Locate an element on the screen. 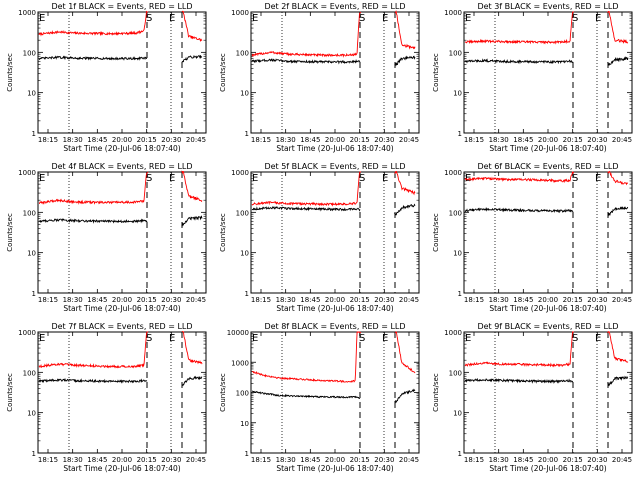 The width and height of the screenshot is (640, 480). chart-title: Det 5f BLACK = Events, RED = LLD is located at coordinates (334, 166).